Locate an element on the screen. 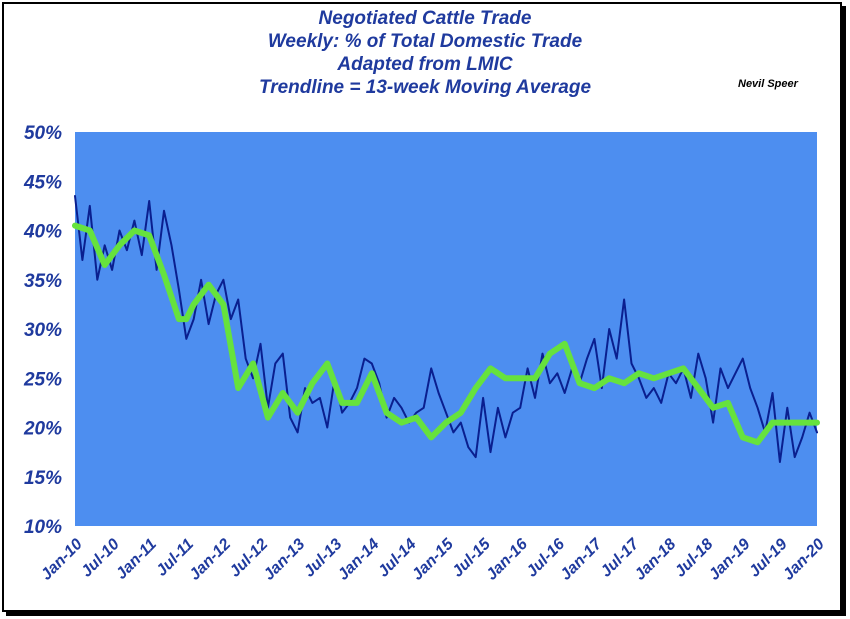 This screenshot has width=850, height=619. chart-title-line-2: Weekly: % of Total Domestic Trade is located at coordinates (425, 41).